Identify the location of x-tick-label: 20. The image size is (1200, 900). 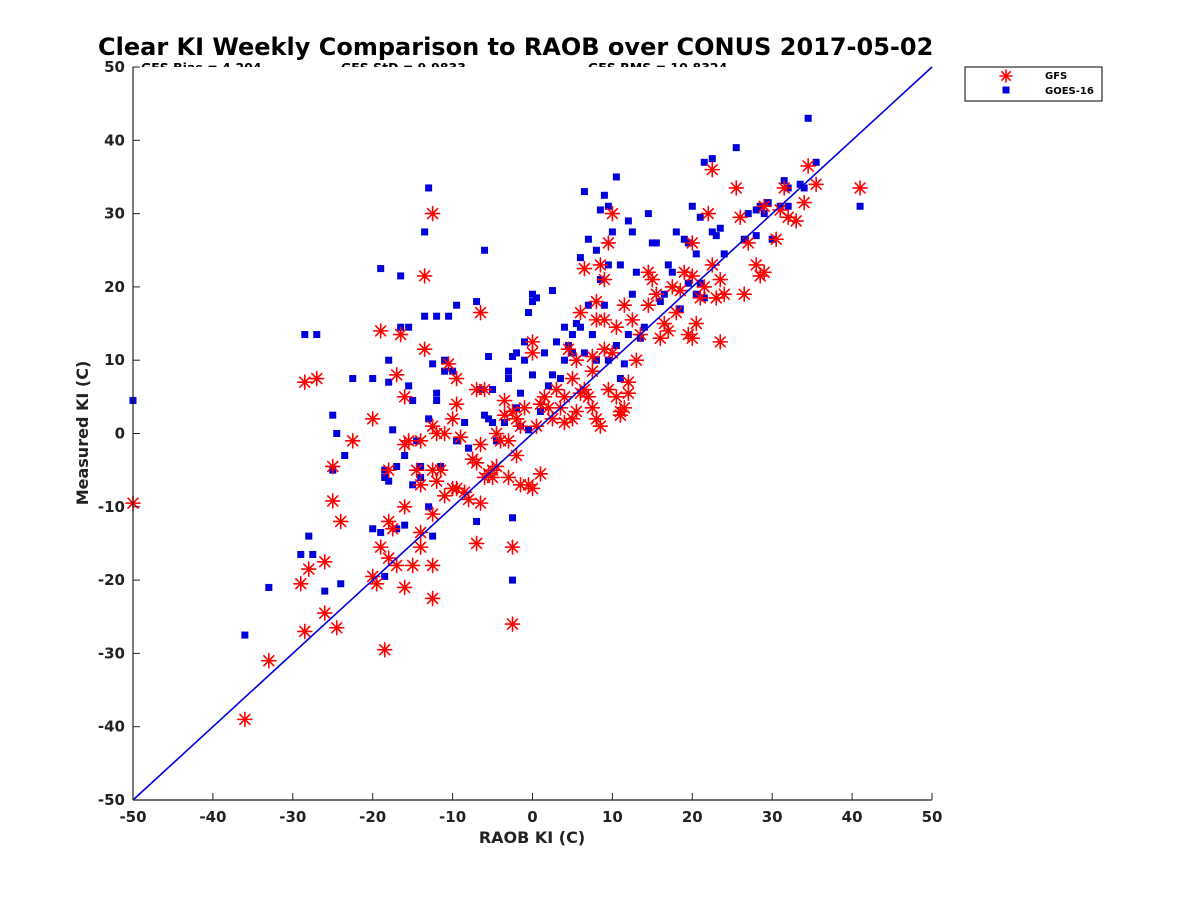
(692, 817).